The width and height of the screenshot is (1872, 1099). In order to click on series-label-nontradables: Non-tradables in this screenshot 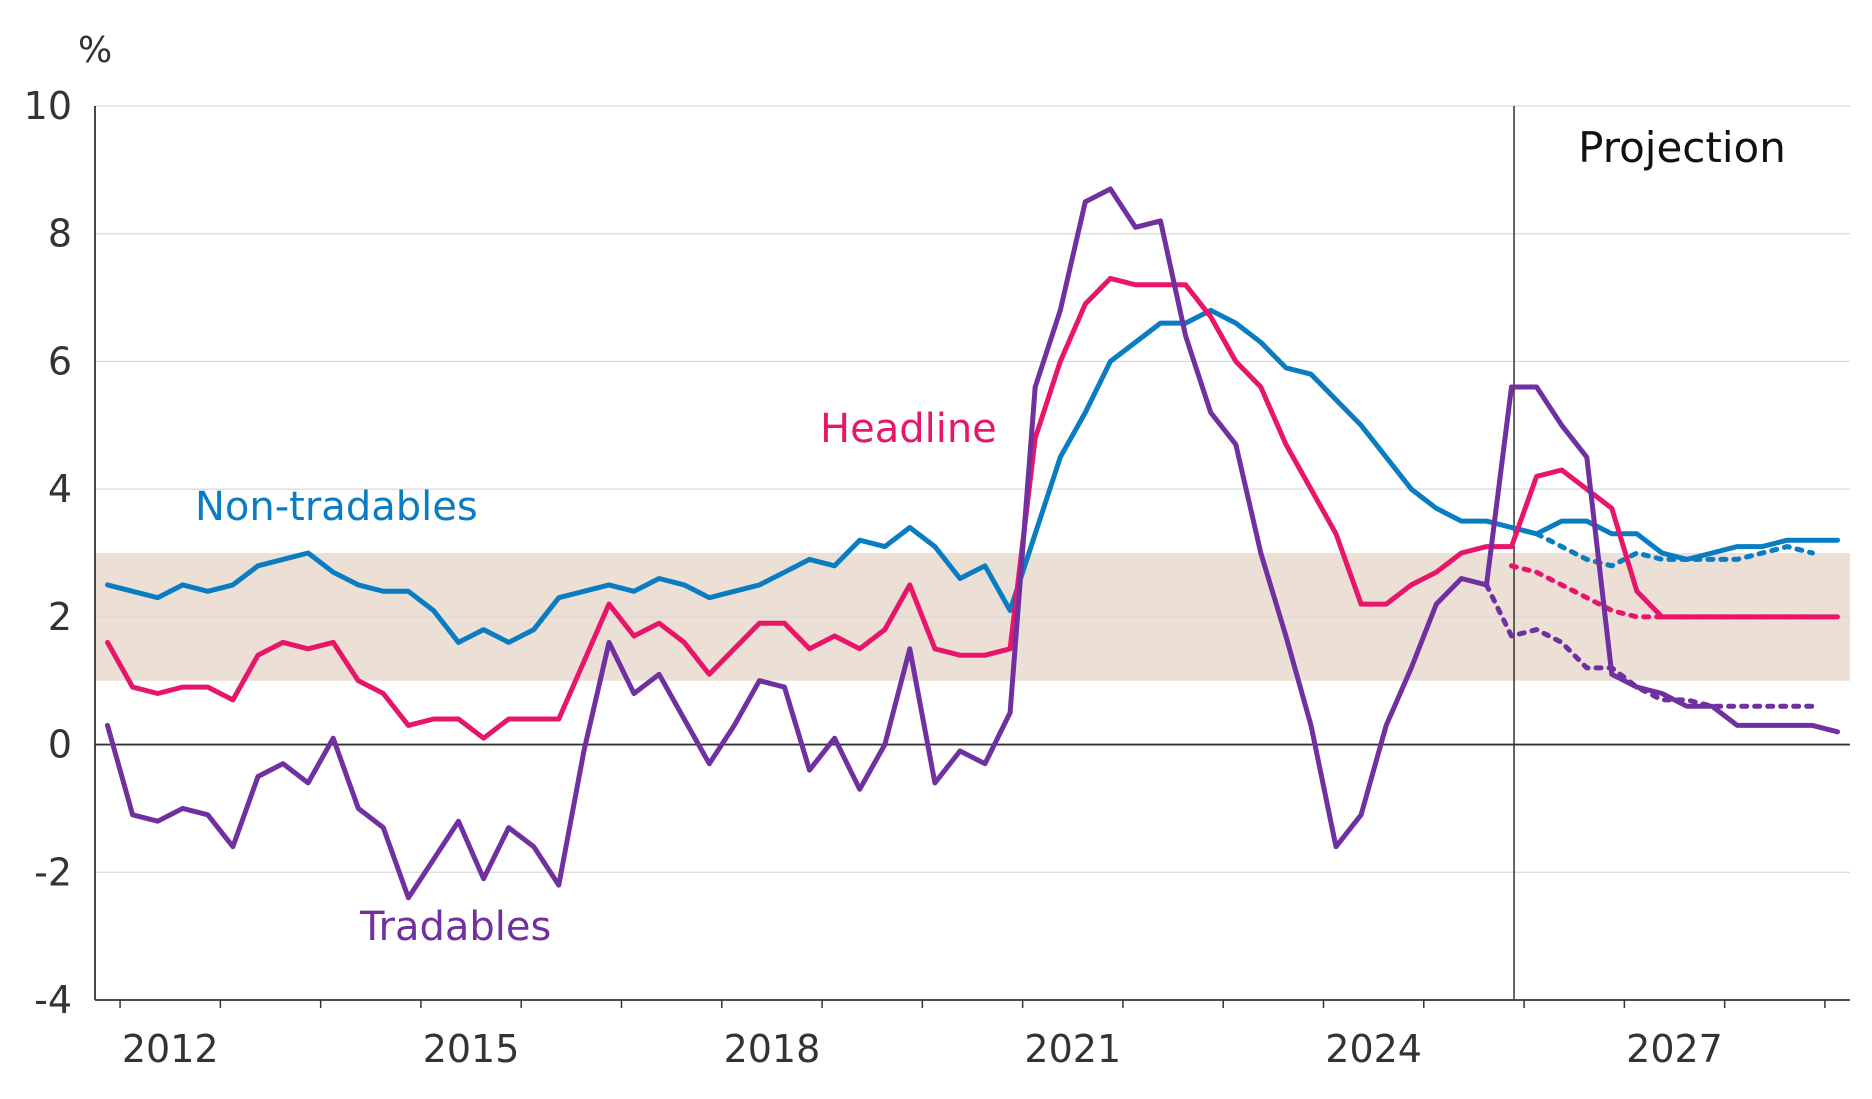, I will do `click(336, 507)`.